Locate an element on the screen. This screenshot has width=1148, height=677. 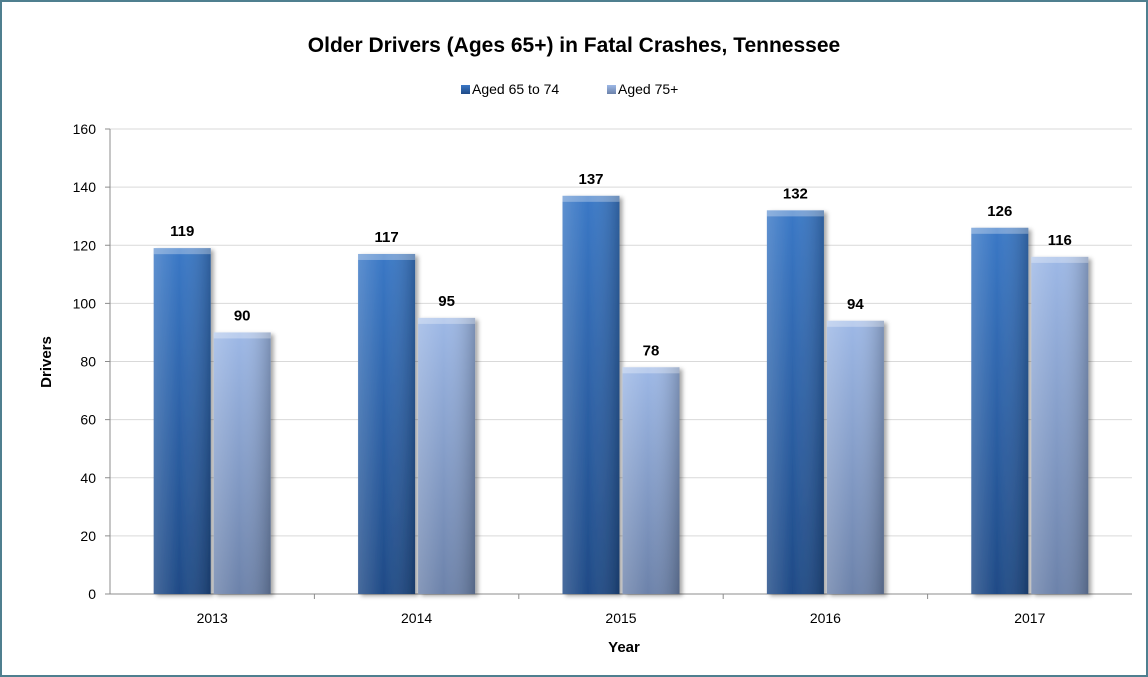
bar-aged-65-to-74-2013 is located at coordinates (182, 421).